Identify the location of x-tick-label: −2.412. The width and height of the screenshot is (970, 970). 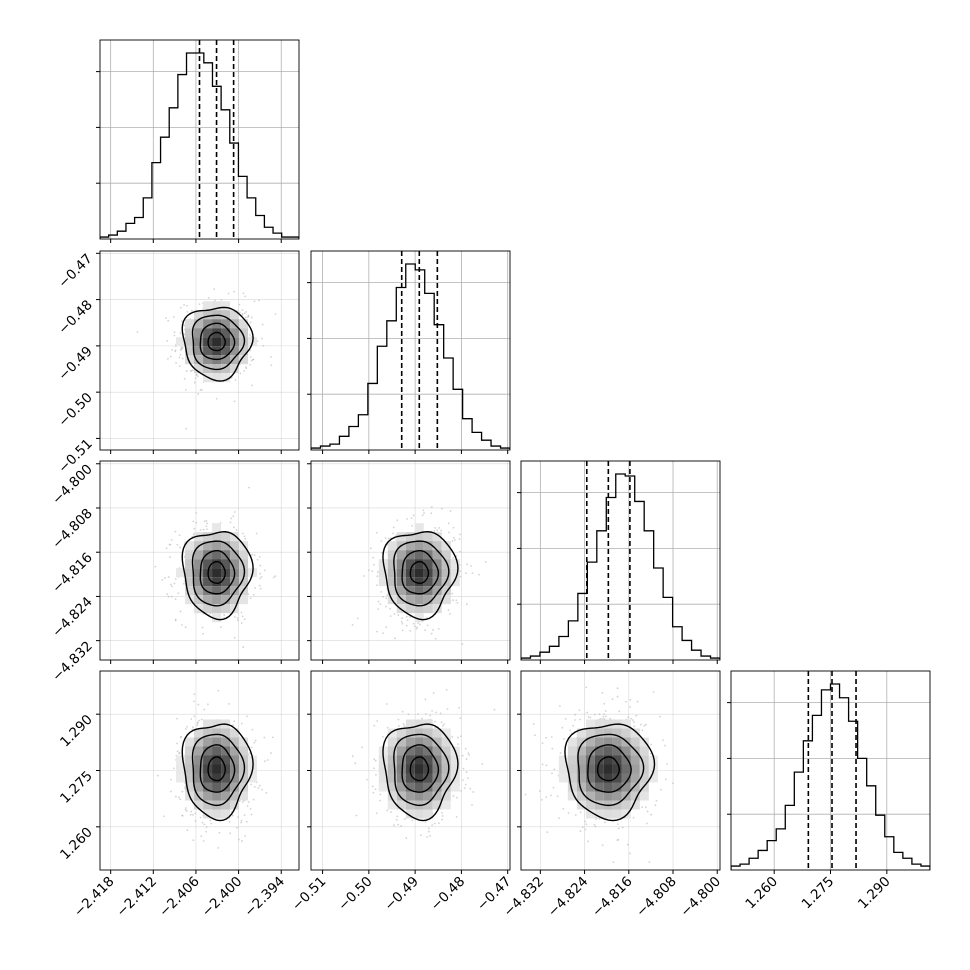
(136, 897).